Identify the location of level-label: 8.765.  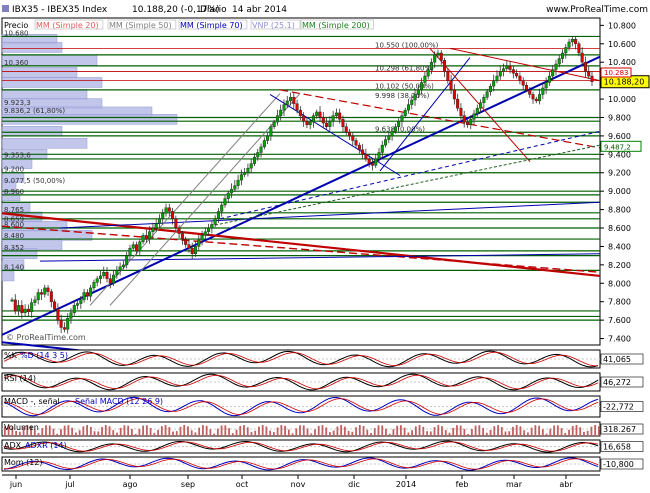
(14, 210).